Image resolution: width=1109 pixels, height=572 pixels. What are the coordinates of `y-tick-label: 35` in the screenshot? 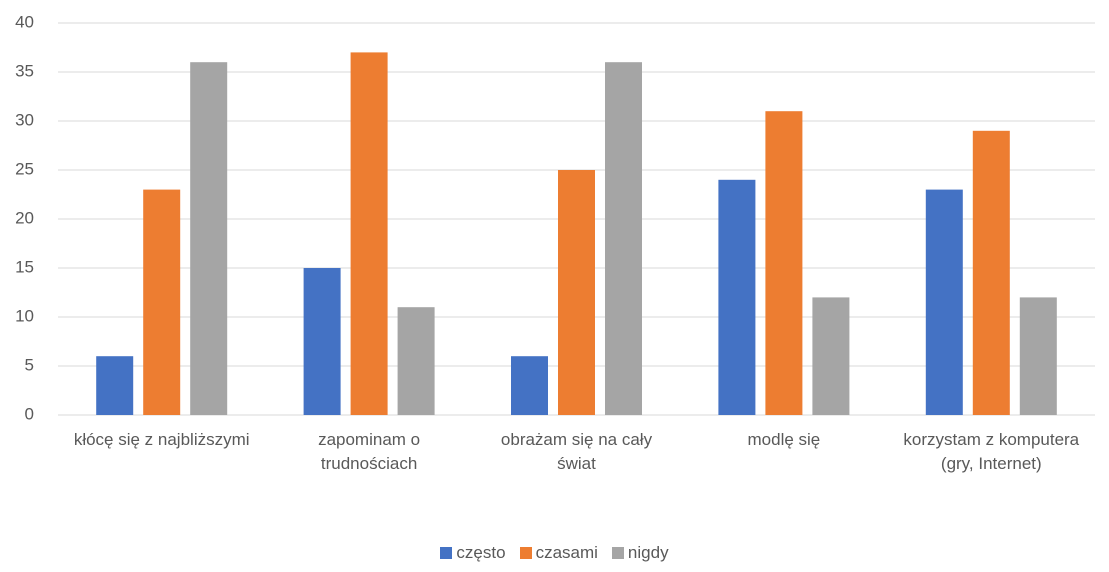 It's located at (24, 70).